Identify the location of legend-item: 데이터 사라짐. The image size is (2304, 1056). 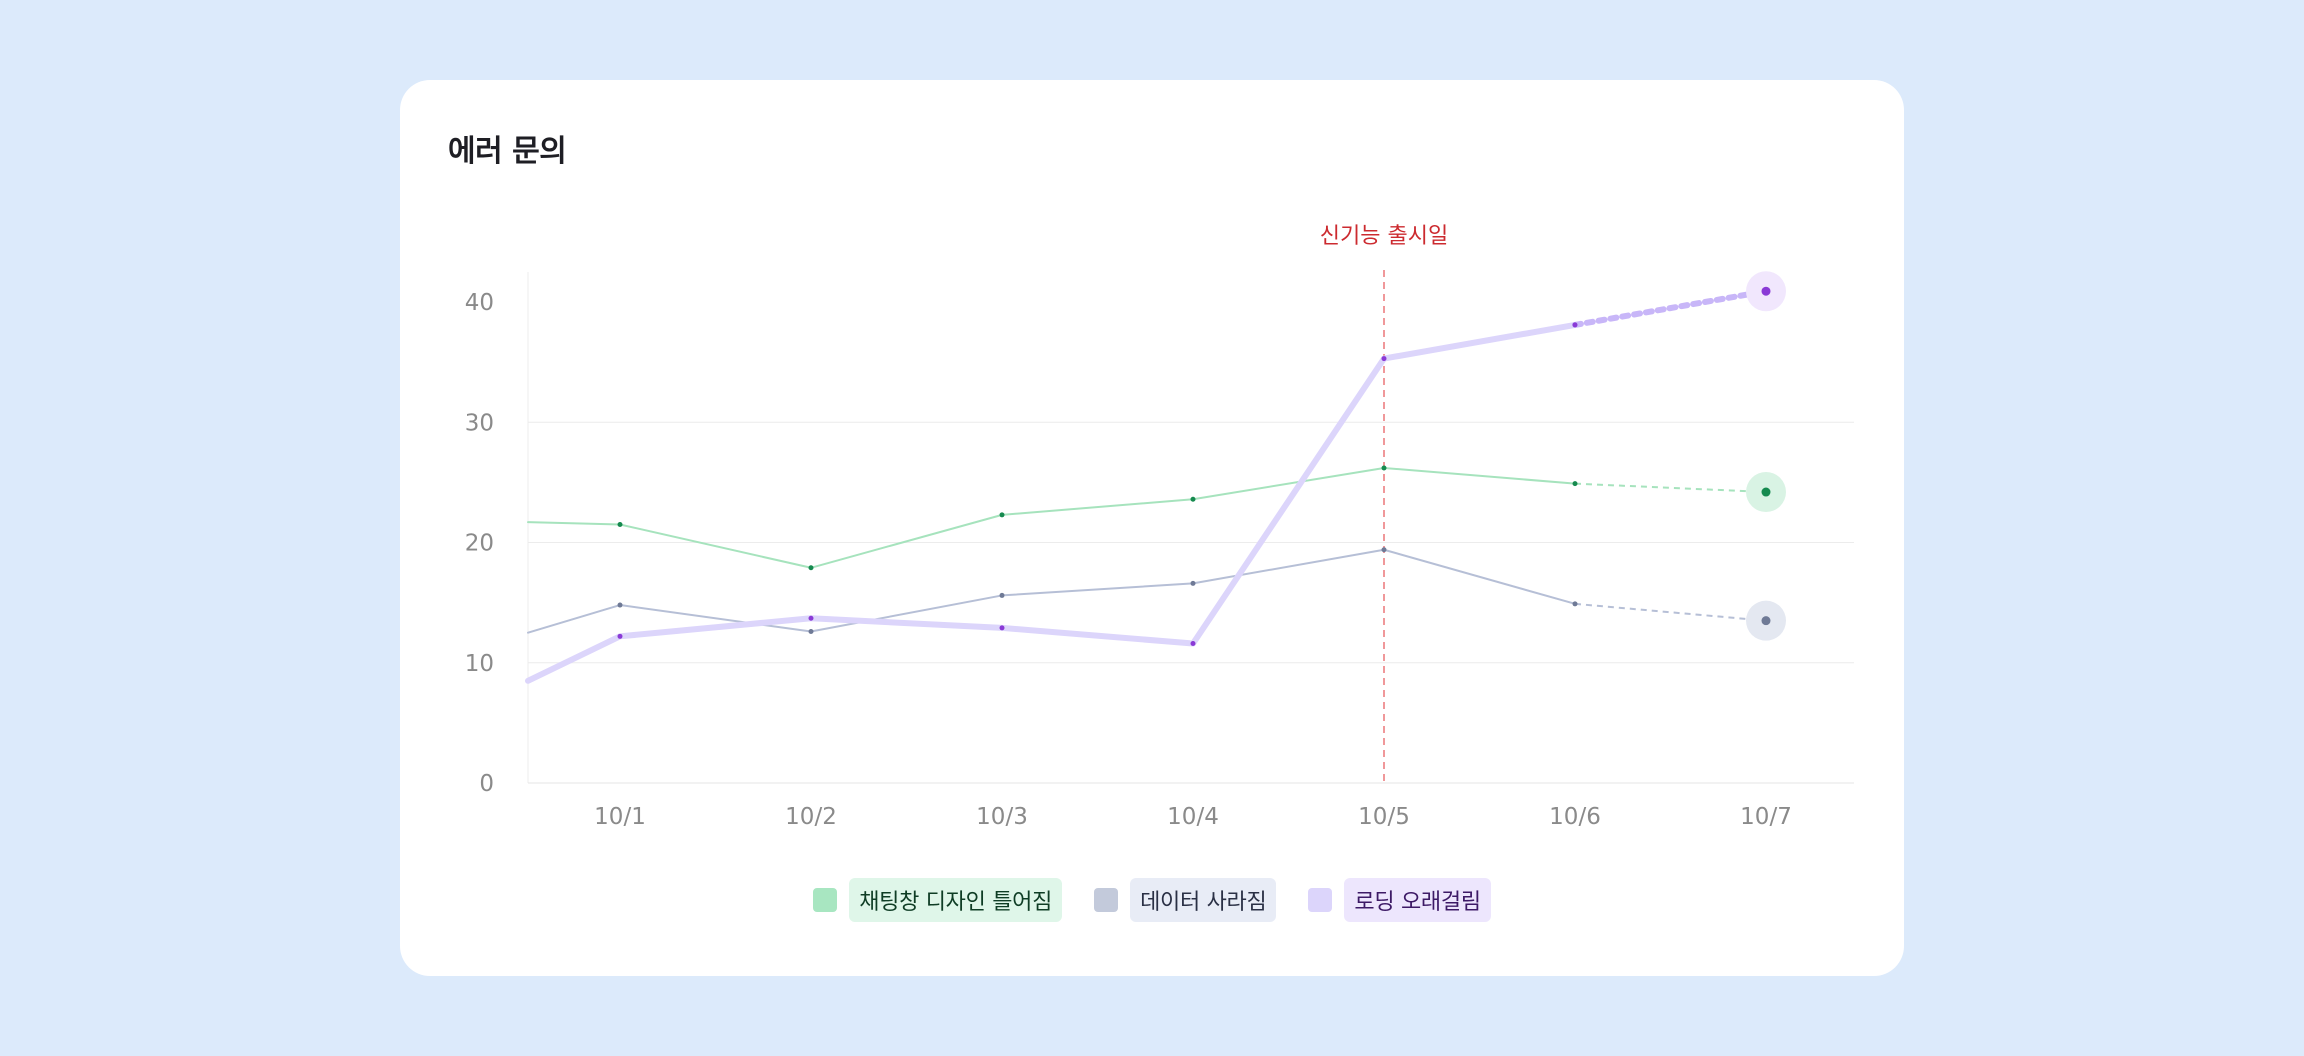
(1185, 900).